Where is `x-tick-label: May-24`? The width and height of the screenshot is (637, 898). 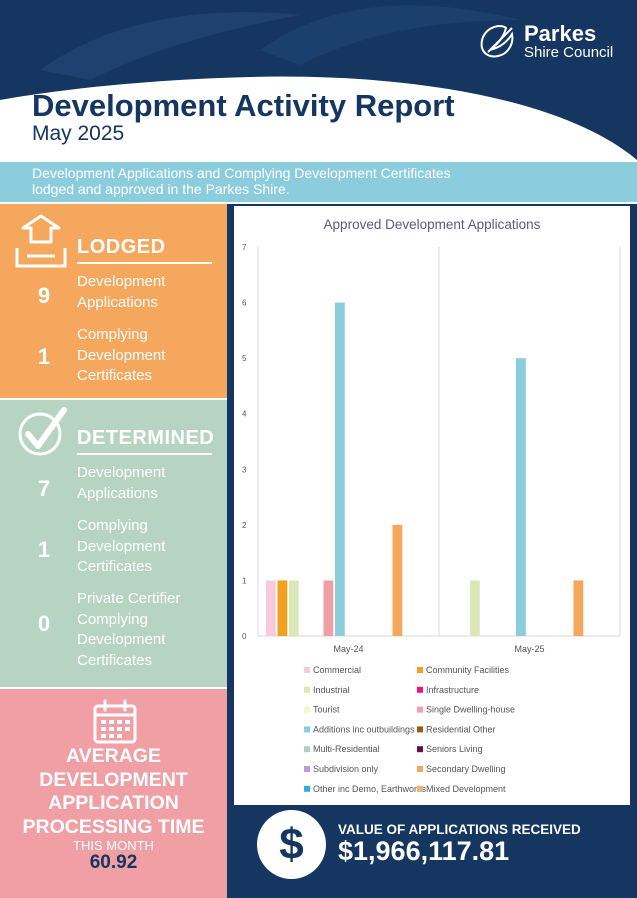
x-tick-label: May-24 is located at coordinates (348, 649).